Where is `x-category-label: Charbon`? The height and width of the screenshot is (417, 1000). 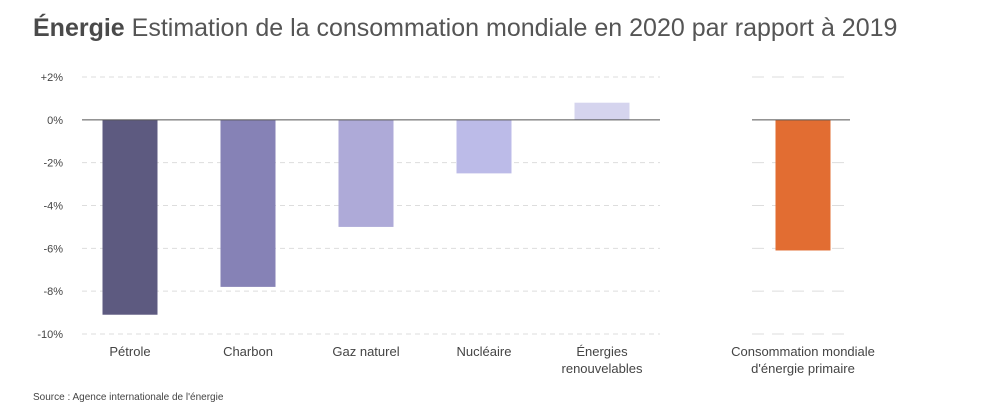
x-category-label: Charbon is located at coordinates (248, 351).